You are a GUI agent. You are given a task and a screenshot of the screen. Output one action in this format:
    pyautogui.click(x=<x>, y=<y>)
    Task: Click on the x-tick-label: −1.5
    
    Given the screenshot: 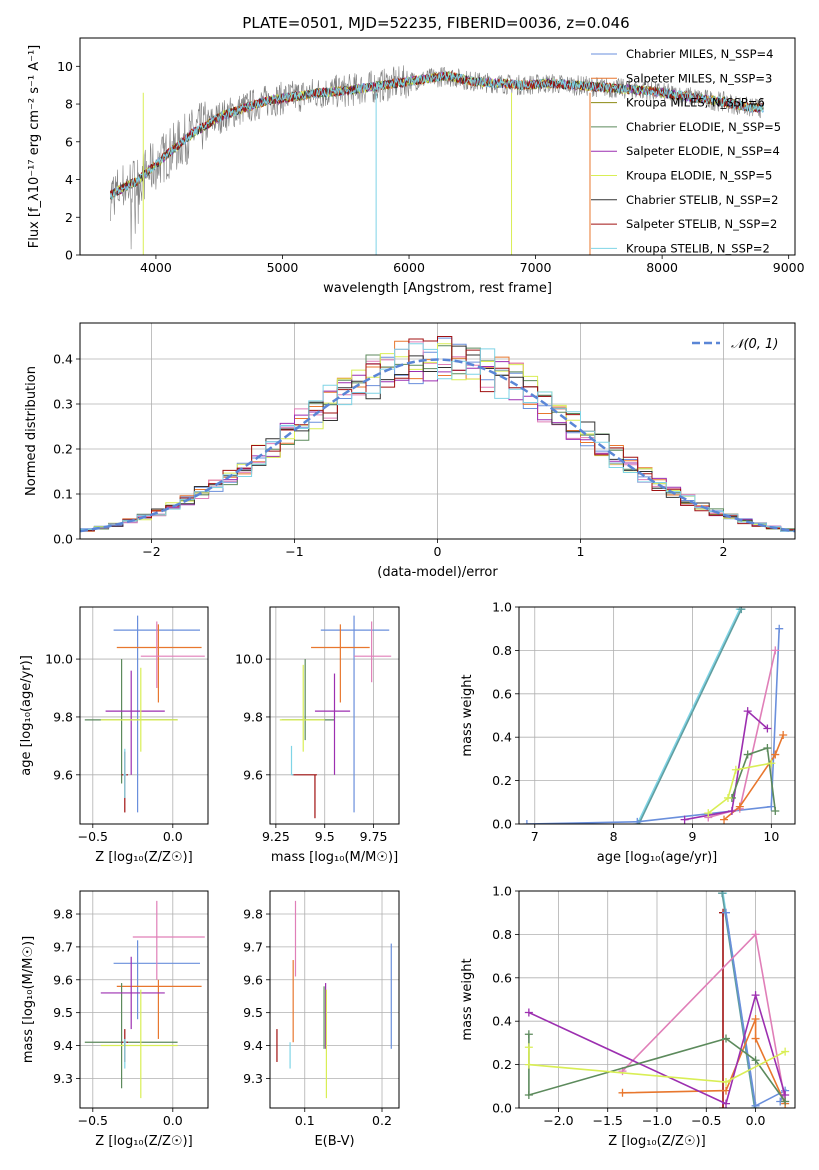 What is the action you would take?
    pyautogui.click(x=608, y=1120)
    